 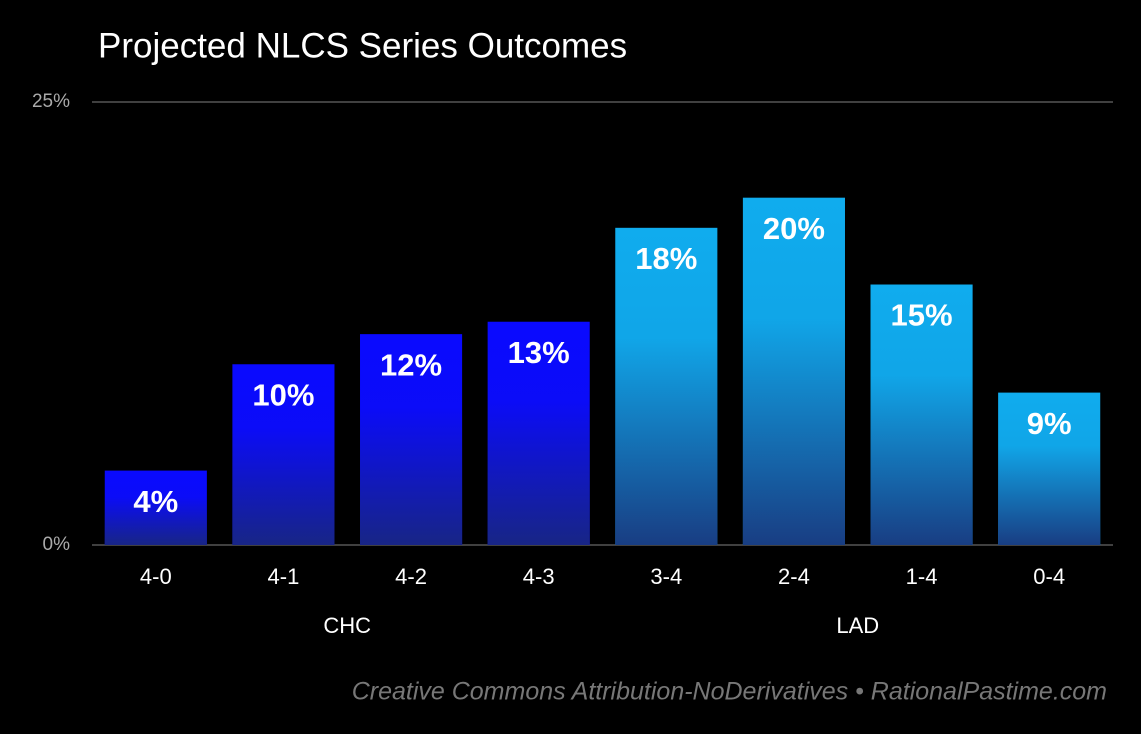 What do you see at coordinates (922, 576) in the screenshot?
I see `x-tick-label: 1-4` at bounding box center [922, 576].